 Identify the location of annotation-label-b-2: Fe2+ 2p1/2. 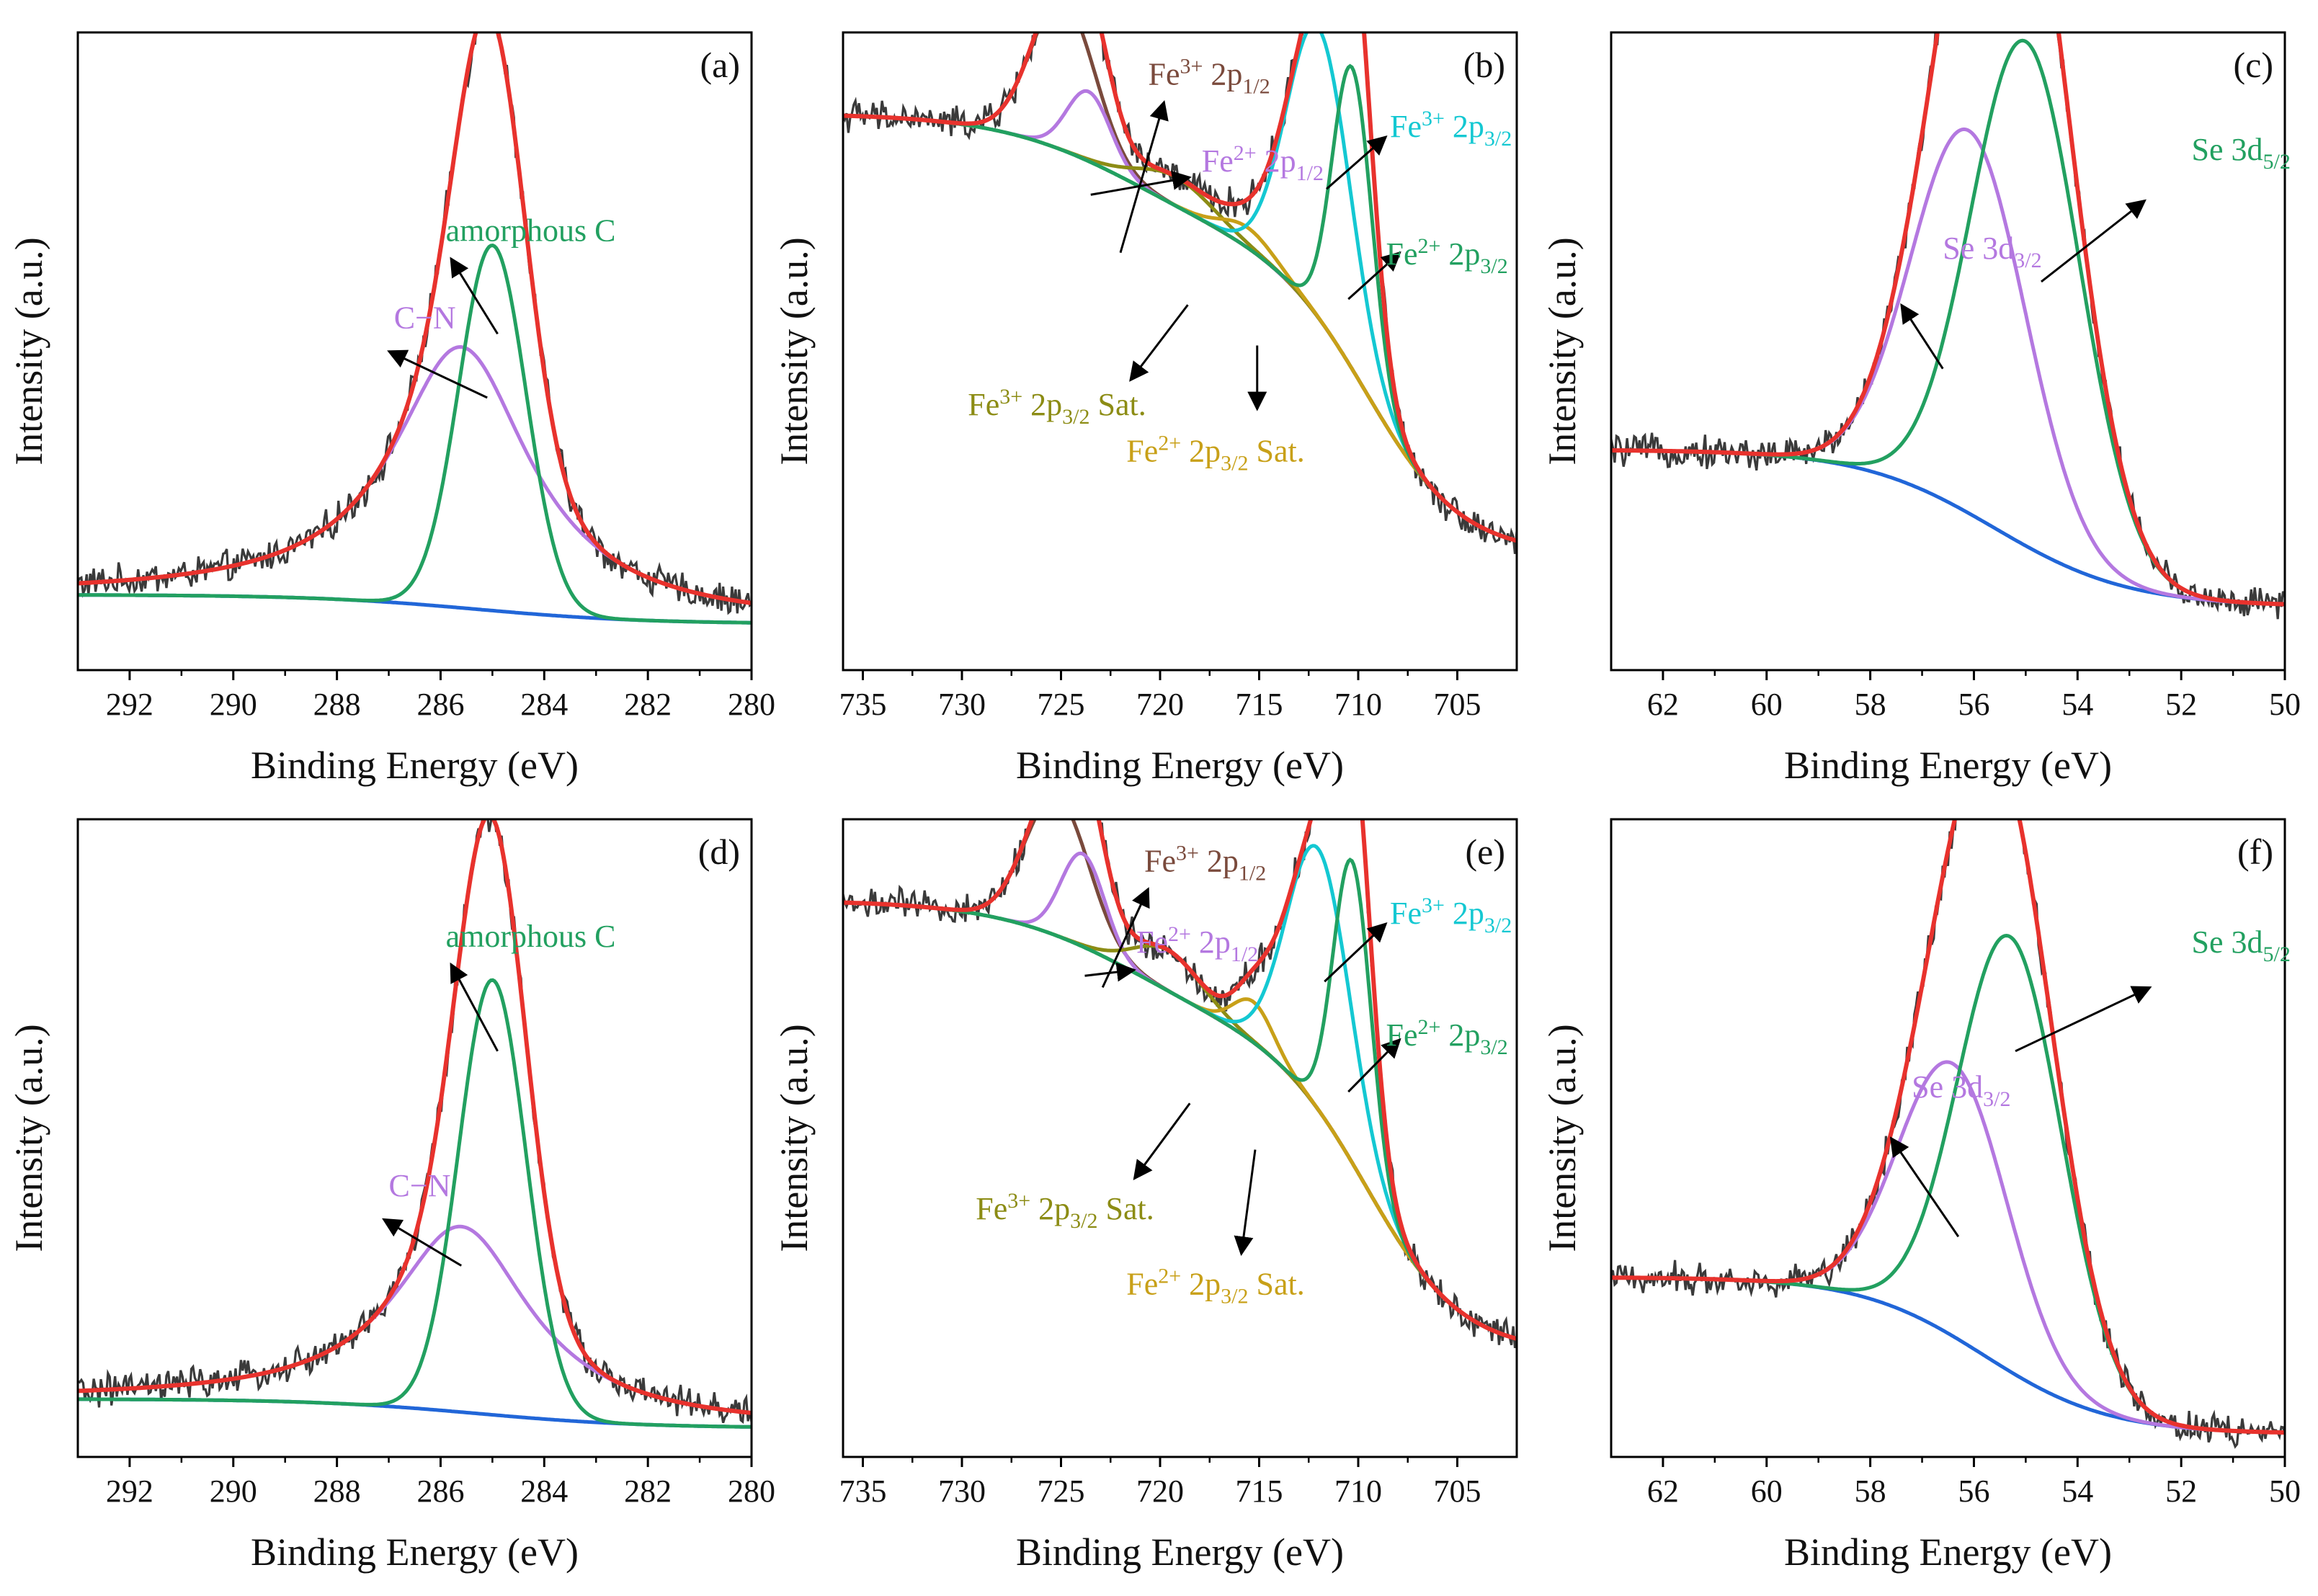
(1263, 163).